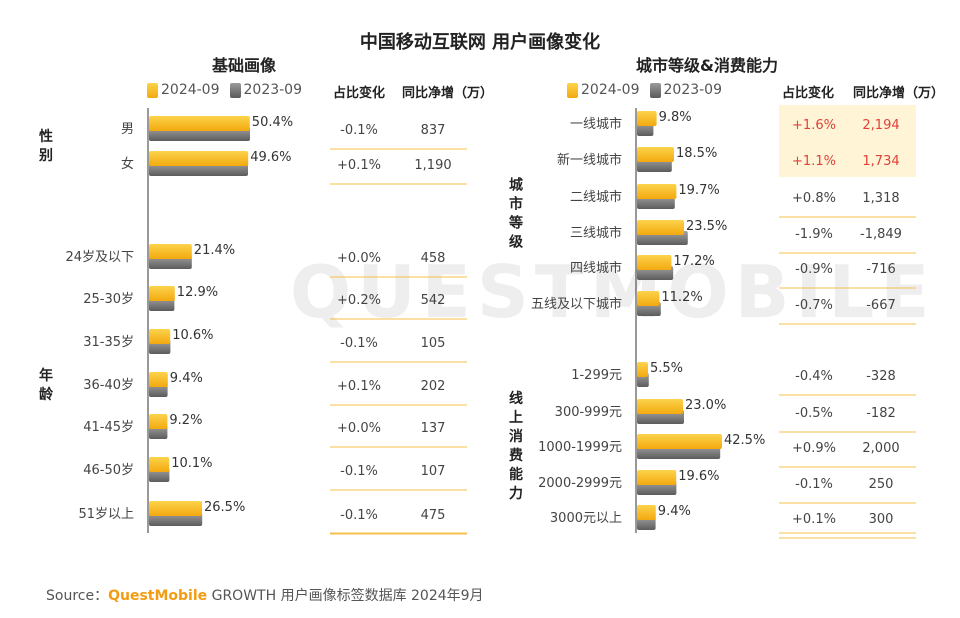 The width and height of the screenshot is (960, 618). I want to click on right-panel-title: 城市等级&消费能力, so click(707, 65).